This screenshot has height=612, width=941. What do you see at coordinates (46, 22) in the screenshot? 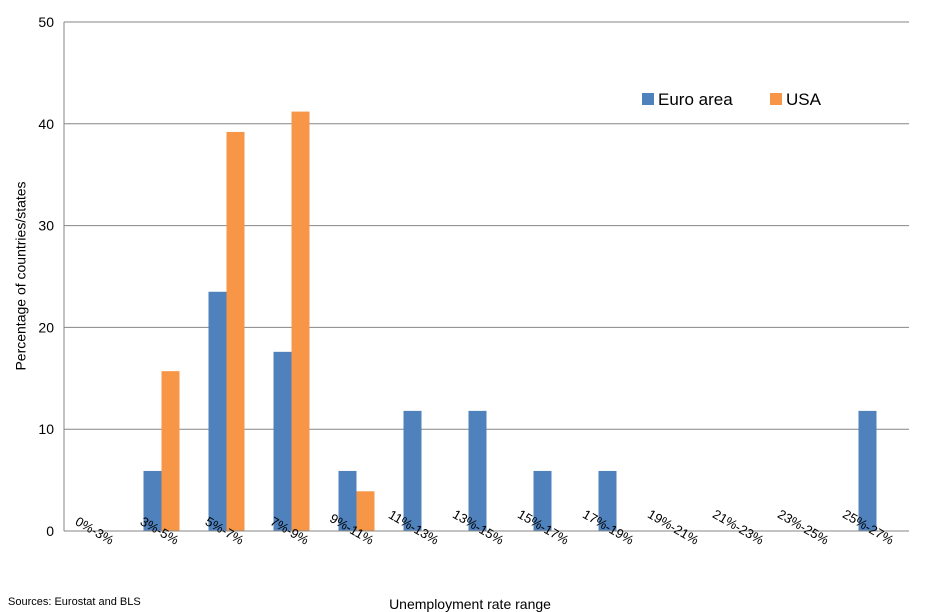
I see `y-tick-label: 50` at bounding box center [46, 22].